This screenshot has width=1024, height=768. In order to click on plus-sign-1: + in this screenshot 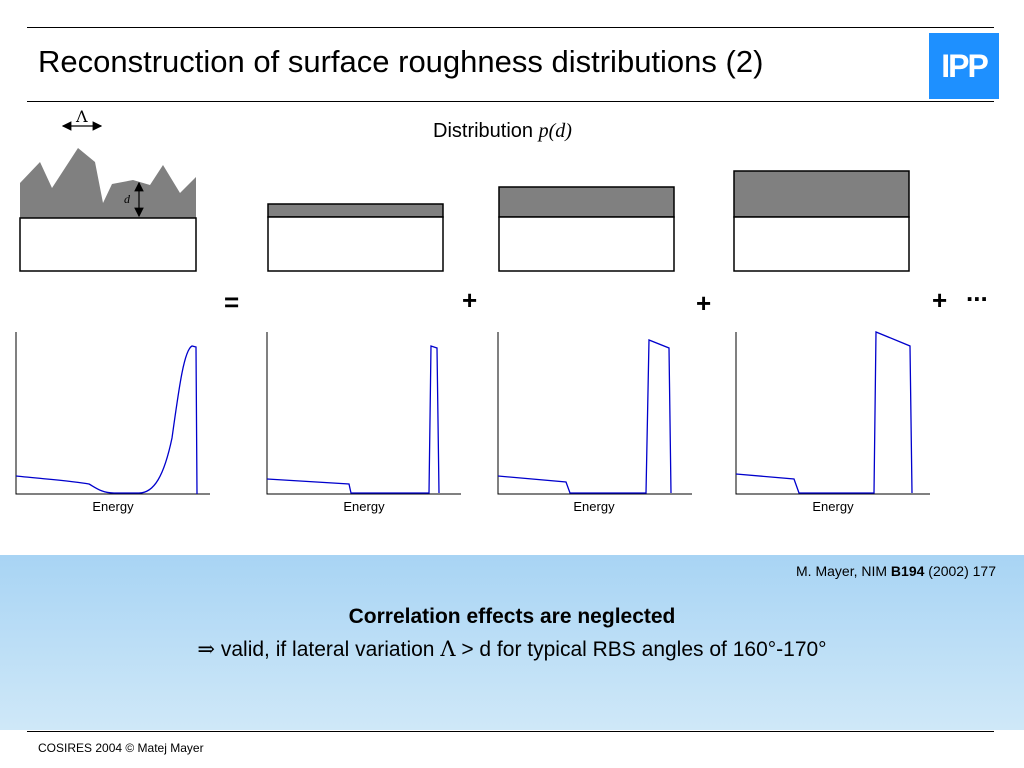, I will do `click(470, 300)`.